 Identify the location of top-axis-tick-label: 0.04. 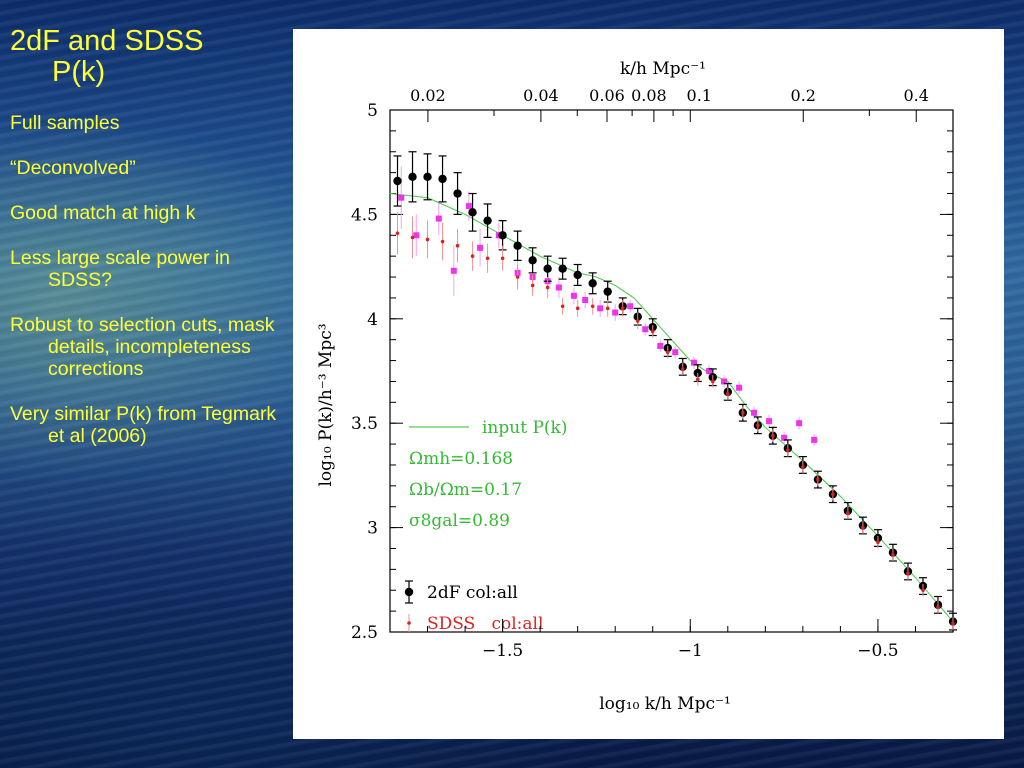
(541, 95).